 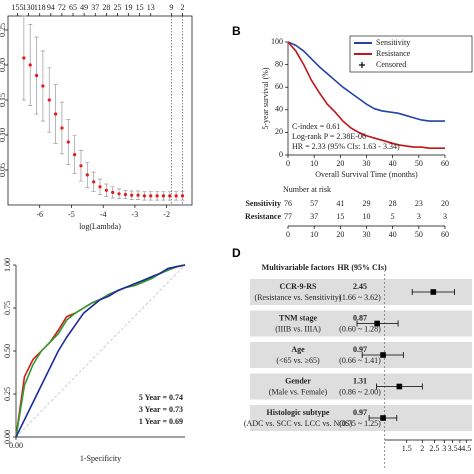 I want to click on panel-label: D, so click(x=236, y=253).